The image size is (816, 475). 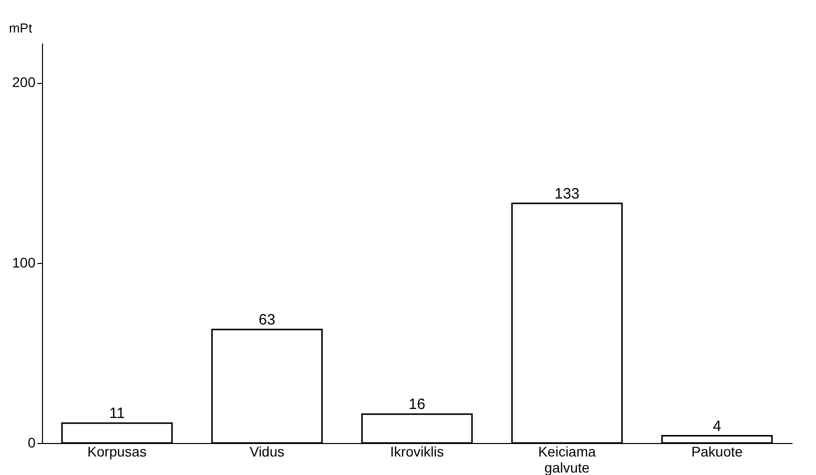 What do you see at coordinates (417, 452) in the screenshot?
I see `x-tick-label: Ikroviklis` at bounding box center [417, 452].